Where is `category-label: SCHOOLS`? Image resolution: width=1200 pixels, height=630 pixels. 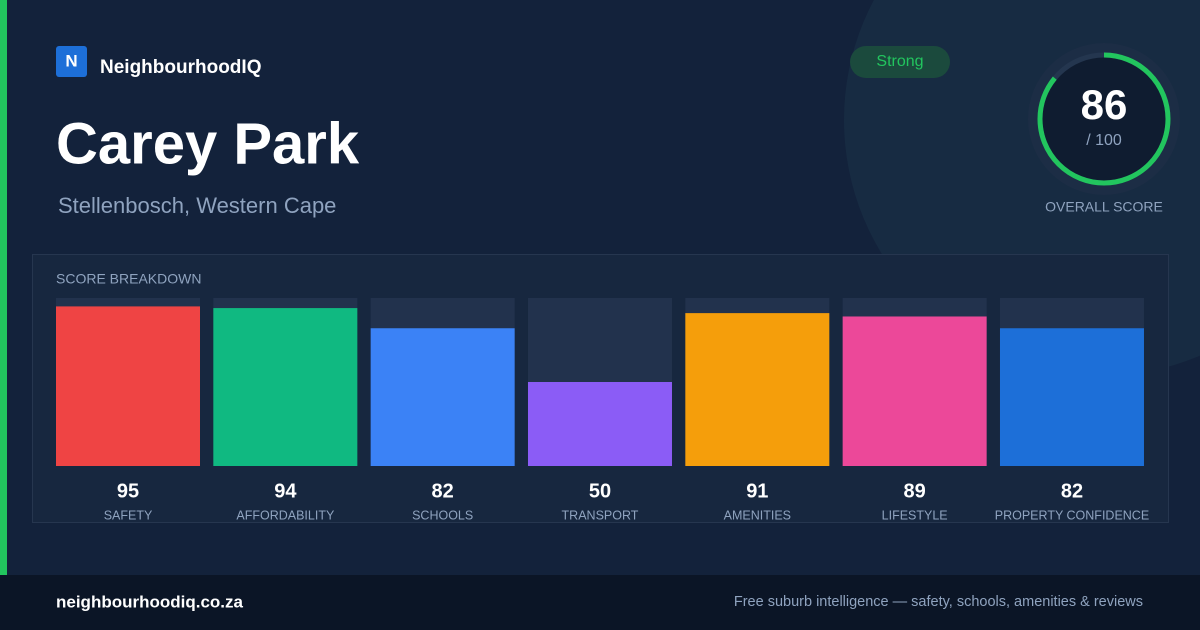
category-label: SCHOOLS is located at coordinates (442, 515).